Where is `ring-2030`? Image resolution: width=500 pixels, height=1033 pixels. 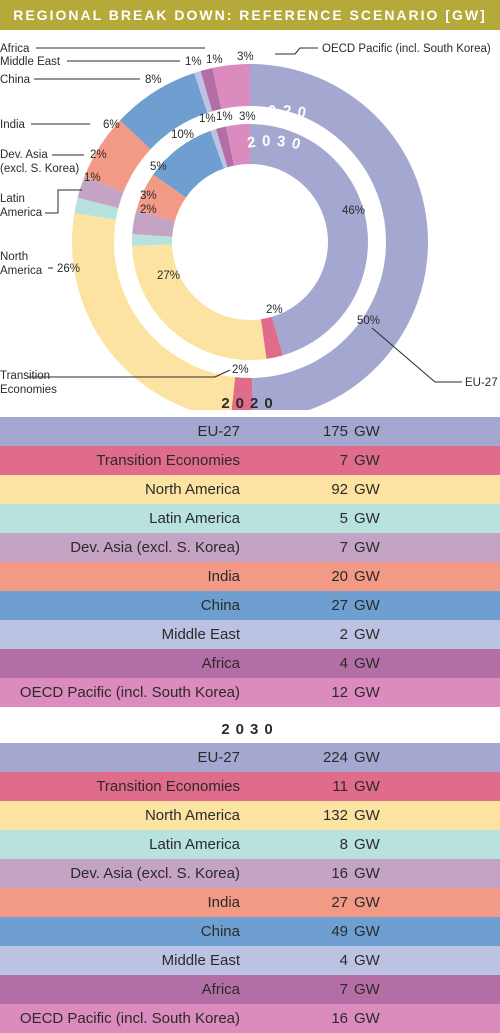
ring-2030 is located at coordinates (250, 242).